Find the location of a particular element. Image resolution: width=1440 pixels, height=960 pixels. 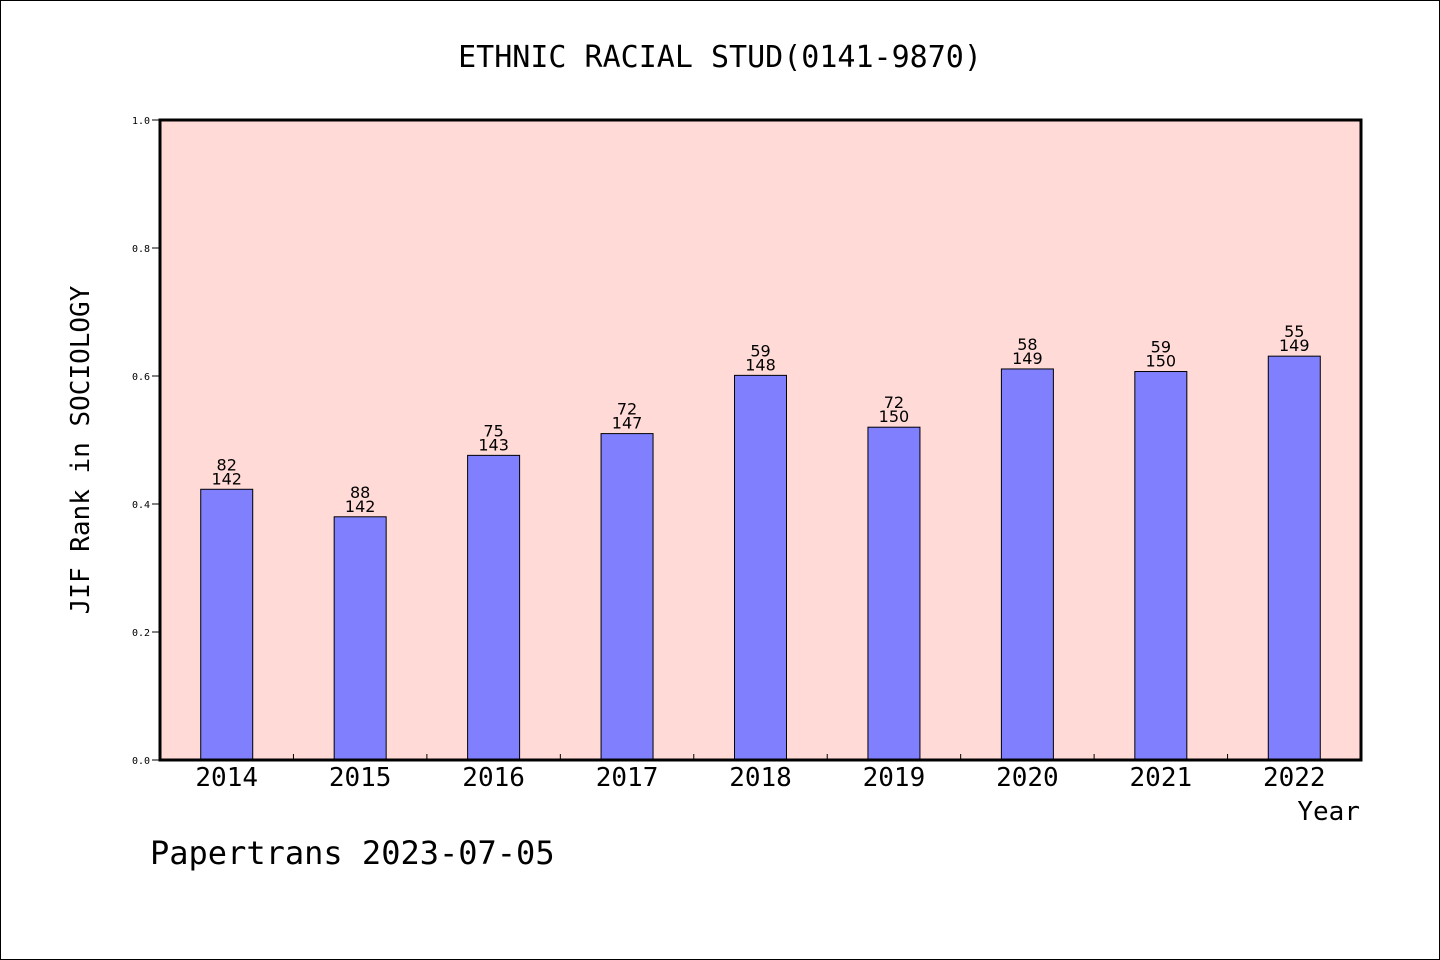

bar-rank-label: 88 is located at coordinates (360, 492).